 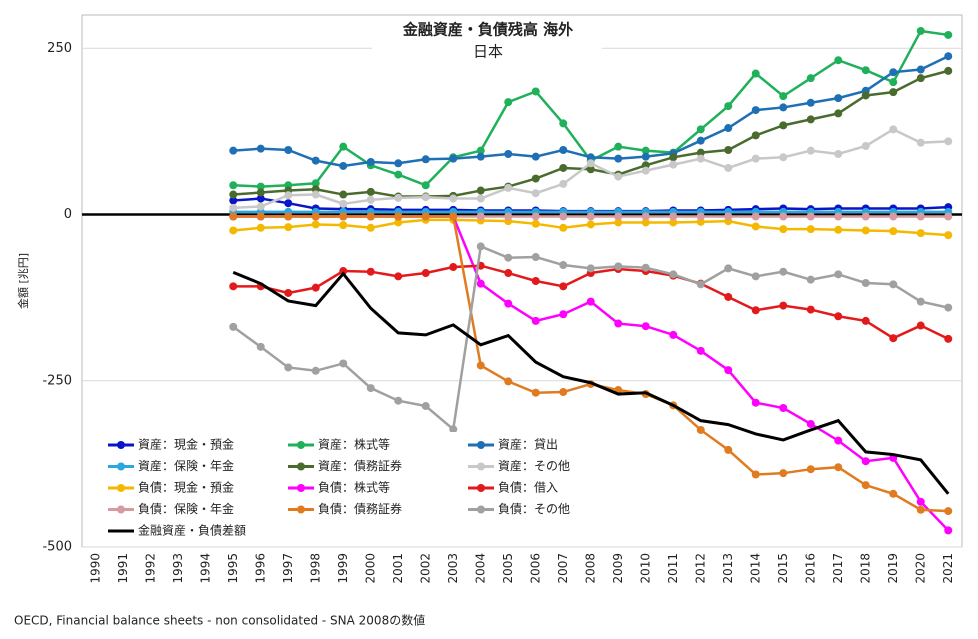 I want to click on legend-label: 資産：保険・年金, so click(x=186, y=465).